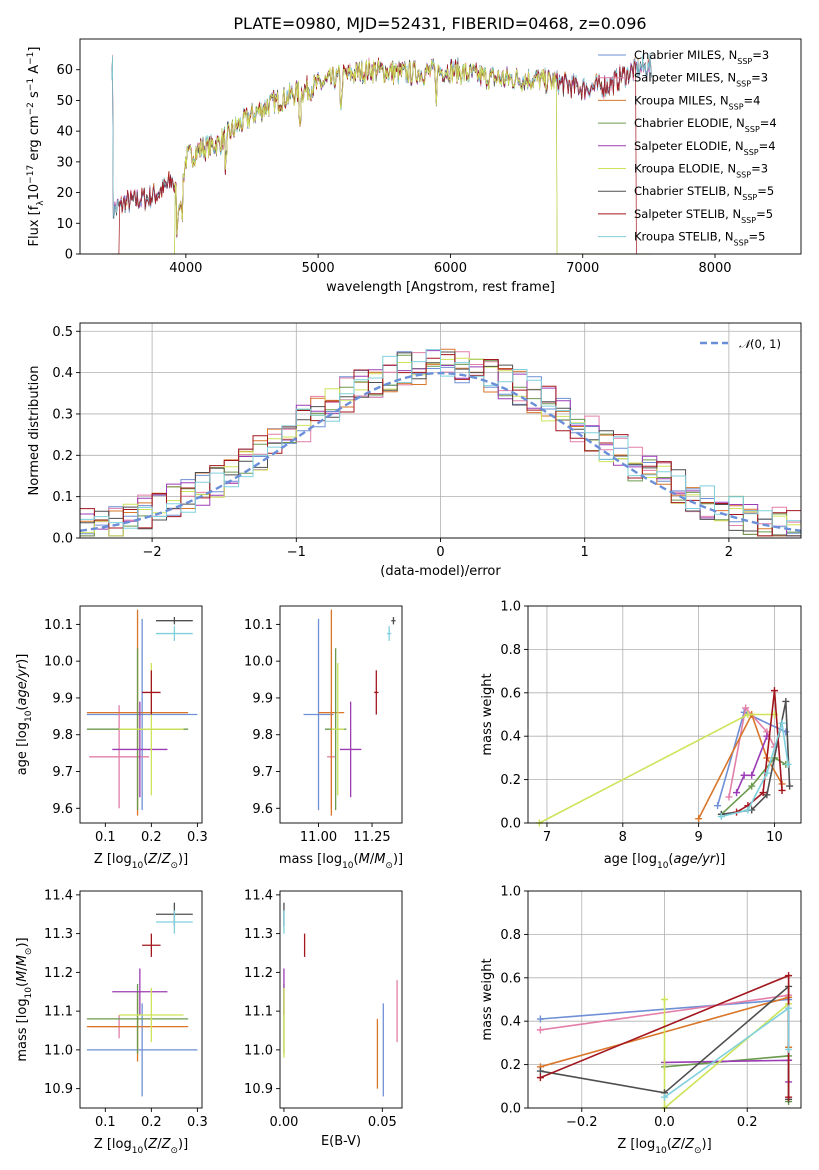 This screenshot has width=819, height=1170. I want to click on x-tick-label: 0.05, so click(382, 1122).